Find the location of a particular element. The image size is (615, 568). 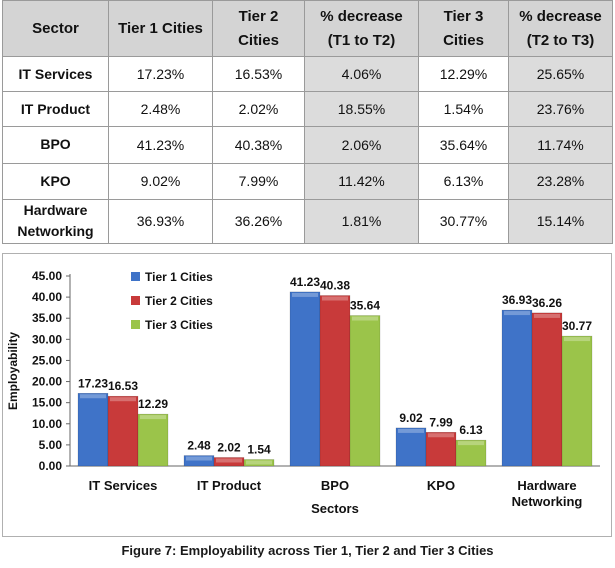

table-row: IT Services 17.23% 16.53% 4.06% 12.29% 25.65% is located at coordinates (307, 74).